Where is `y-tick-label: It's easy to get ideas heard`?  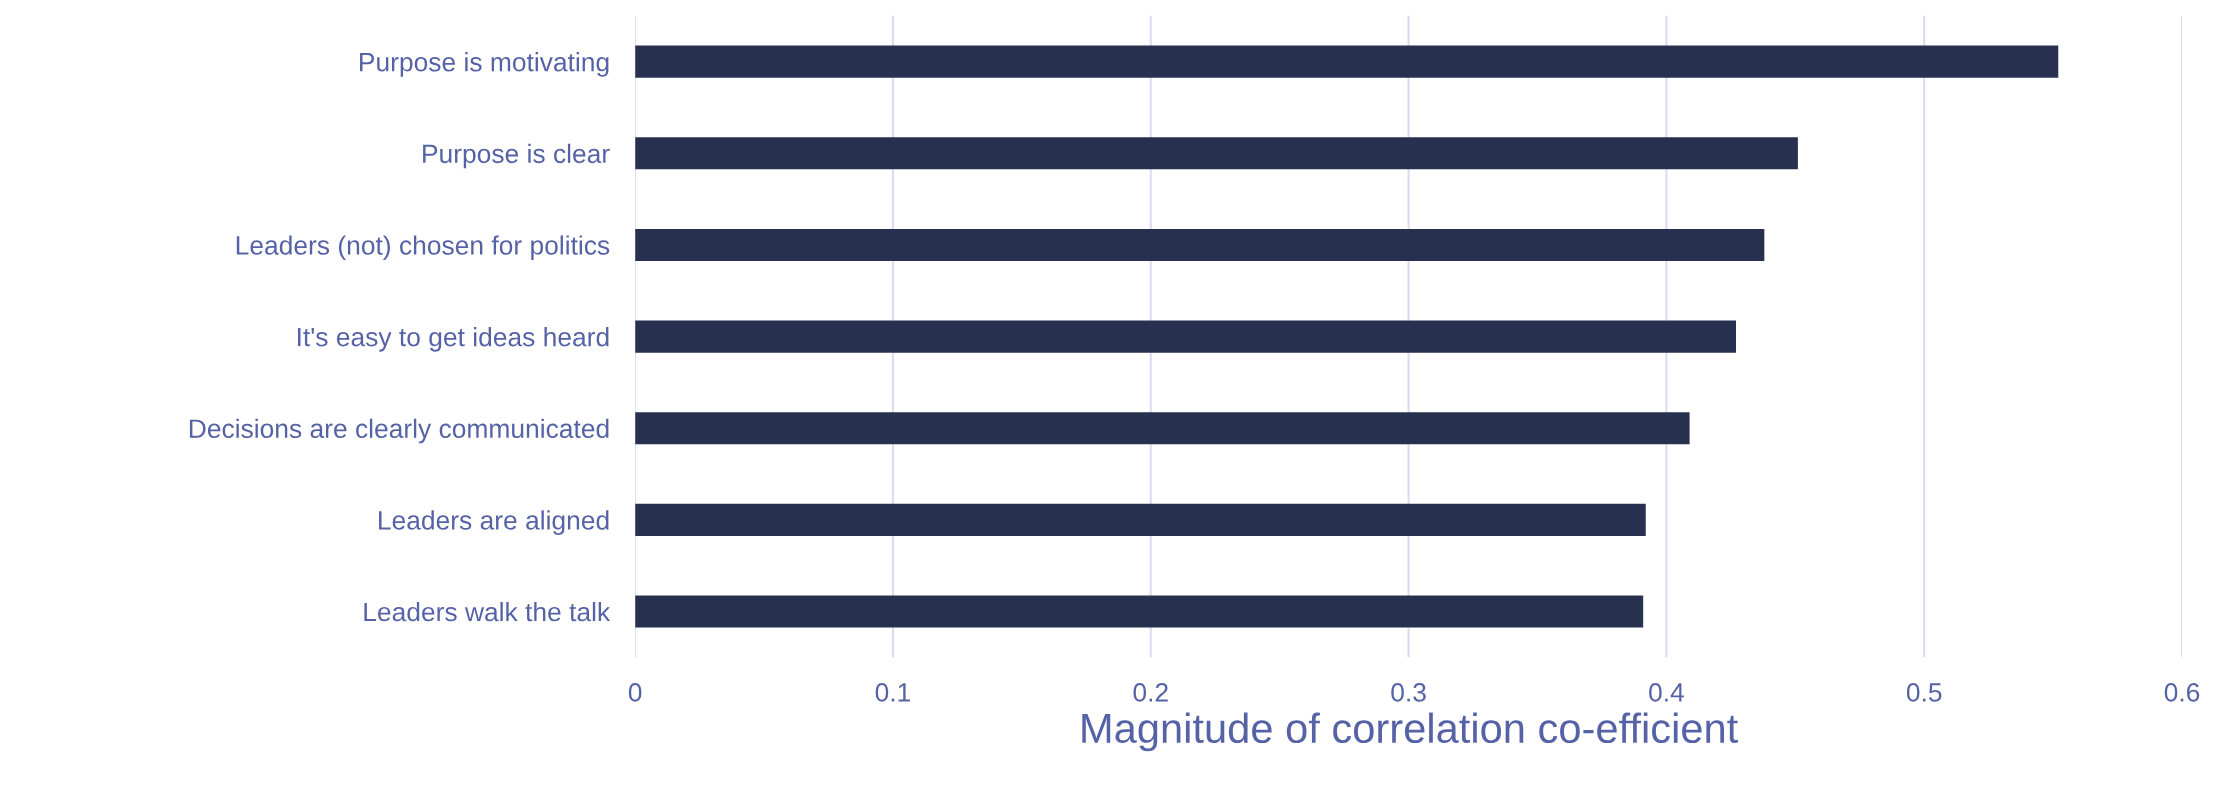
y-tick-label: It's easy to get ideas heard is located at coordinates (453, 339).